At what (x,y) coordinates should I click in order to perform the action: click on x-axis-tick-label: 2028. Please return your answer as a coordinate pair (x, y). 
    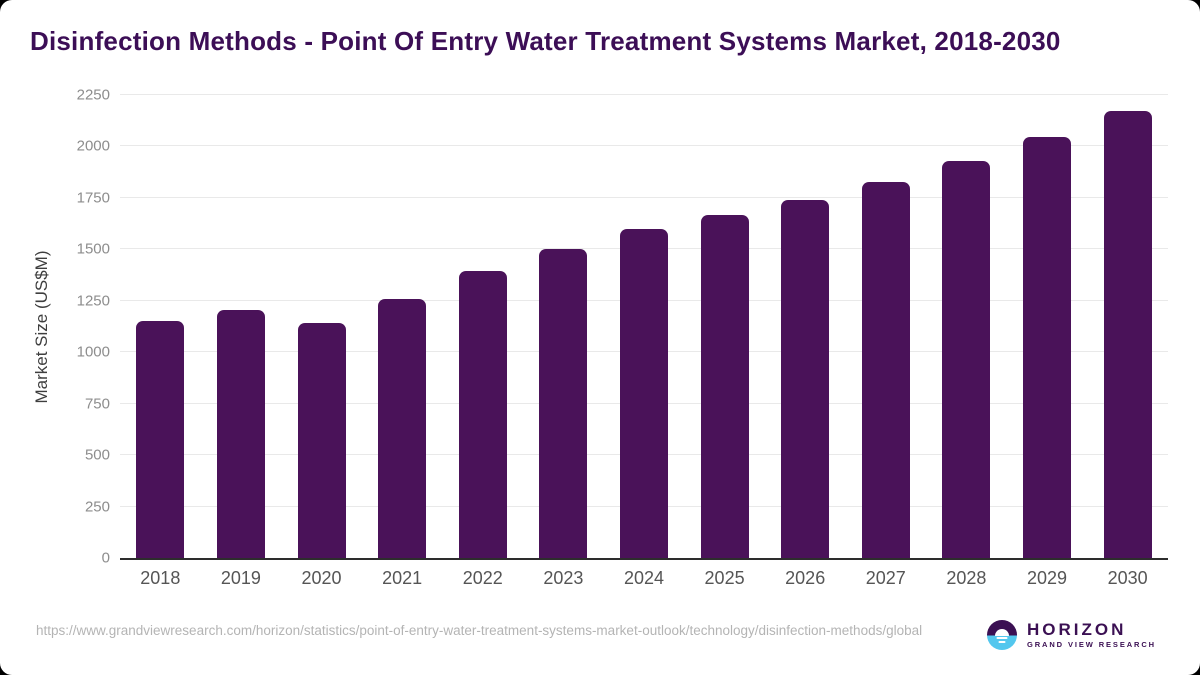
    Looking at the image, I should click on (966, 578).